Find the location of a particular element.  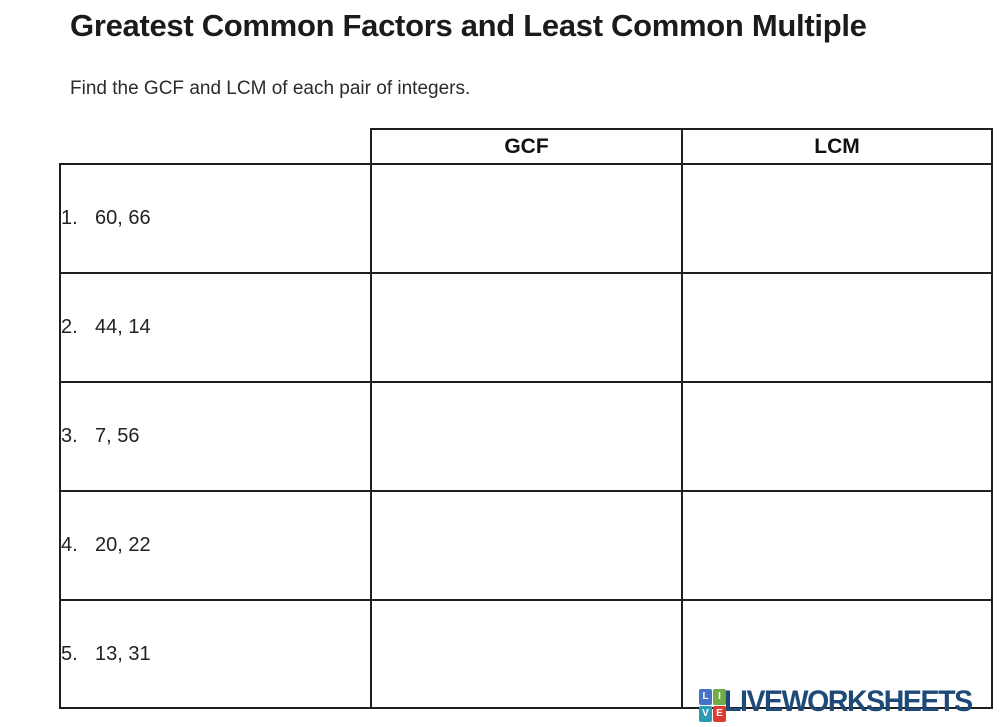

pair-values: 13, 31 is located at coordinates (123, 653).